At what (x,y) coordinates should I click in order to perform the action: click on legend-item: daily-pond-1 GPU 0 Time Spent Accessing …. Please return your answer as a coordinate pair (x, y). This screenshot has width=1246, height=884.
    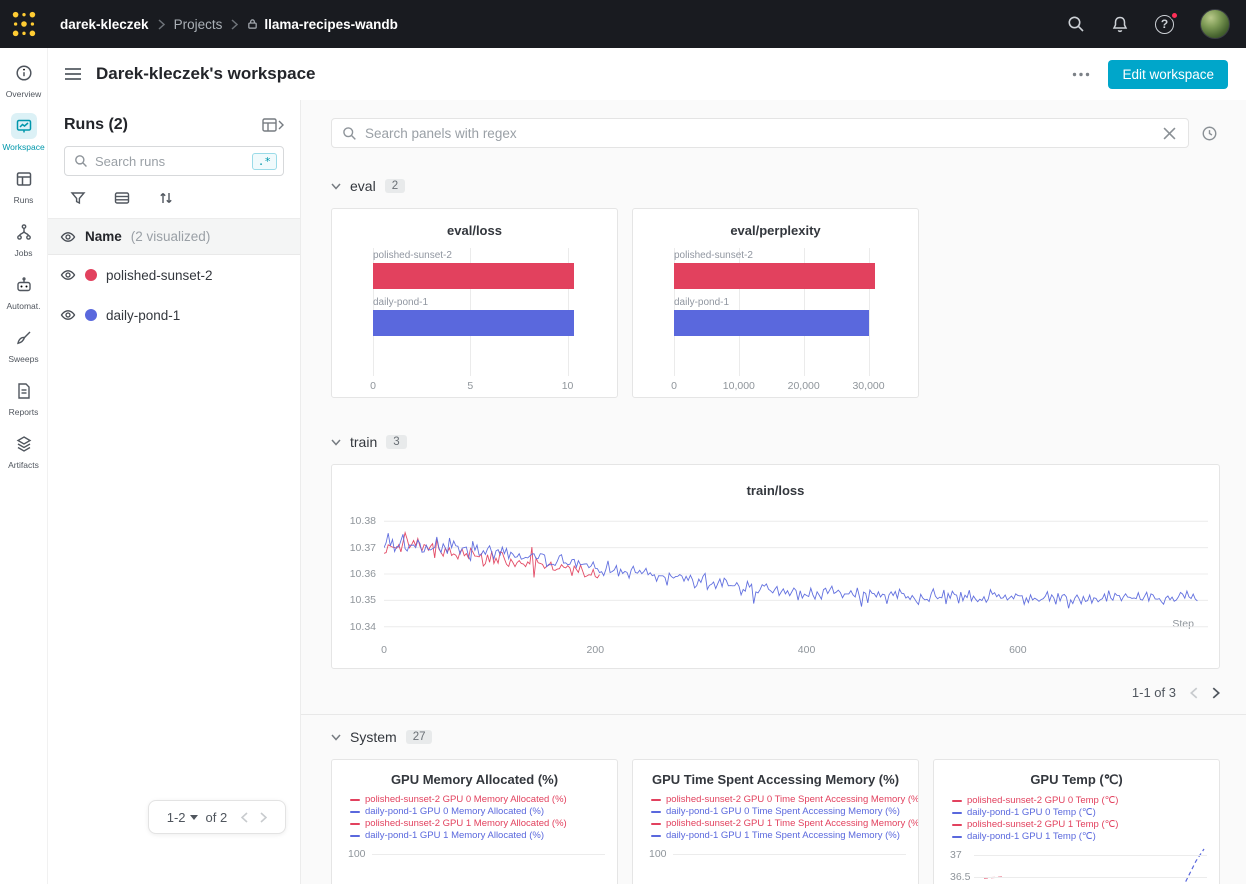
    Looking at the image, I should click on (784, 812).